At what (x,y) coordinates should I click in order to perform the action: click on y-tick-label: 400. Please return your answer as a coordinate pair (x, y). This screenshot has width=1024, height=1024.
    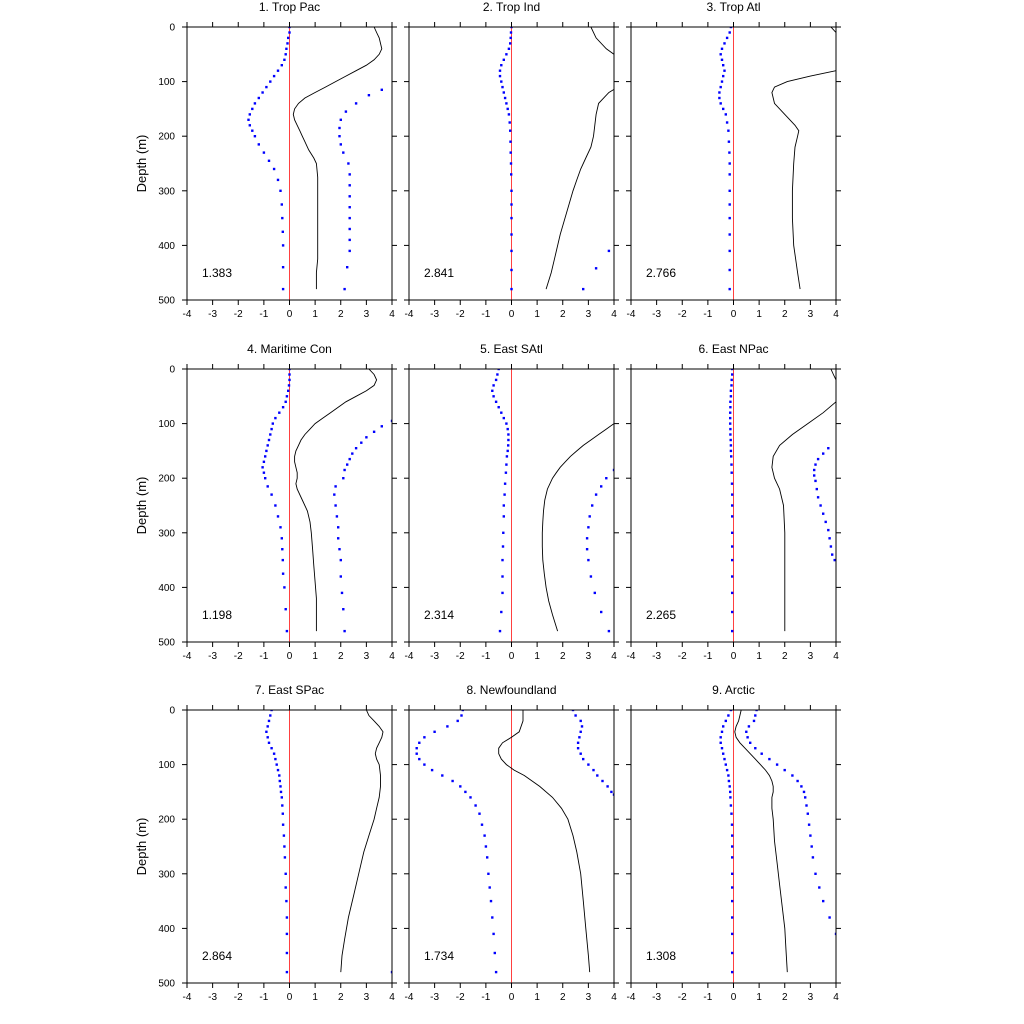
    Looking at the image, I should click on (166, 588).